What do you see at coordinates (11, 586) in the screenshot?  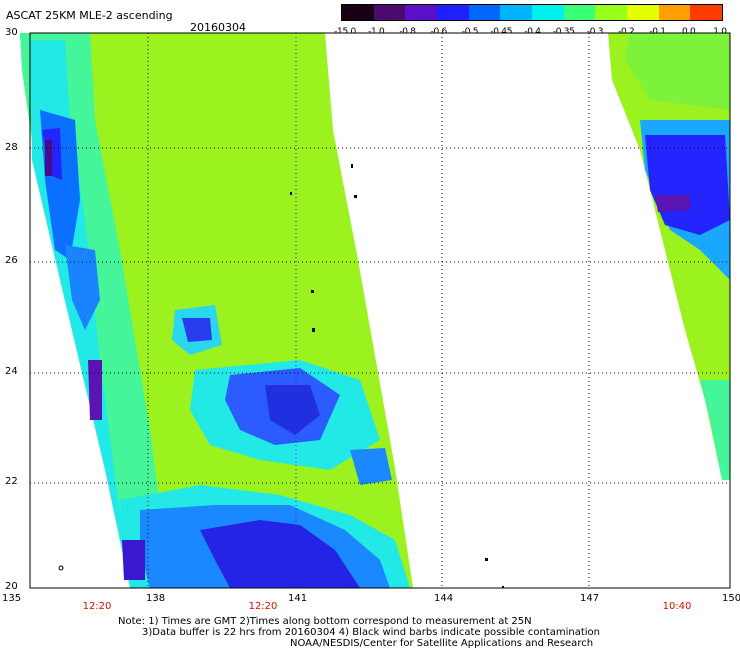 I see `lat-label-20: 20` at bounding box center [11, 586].